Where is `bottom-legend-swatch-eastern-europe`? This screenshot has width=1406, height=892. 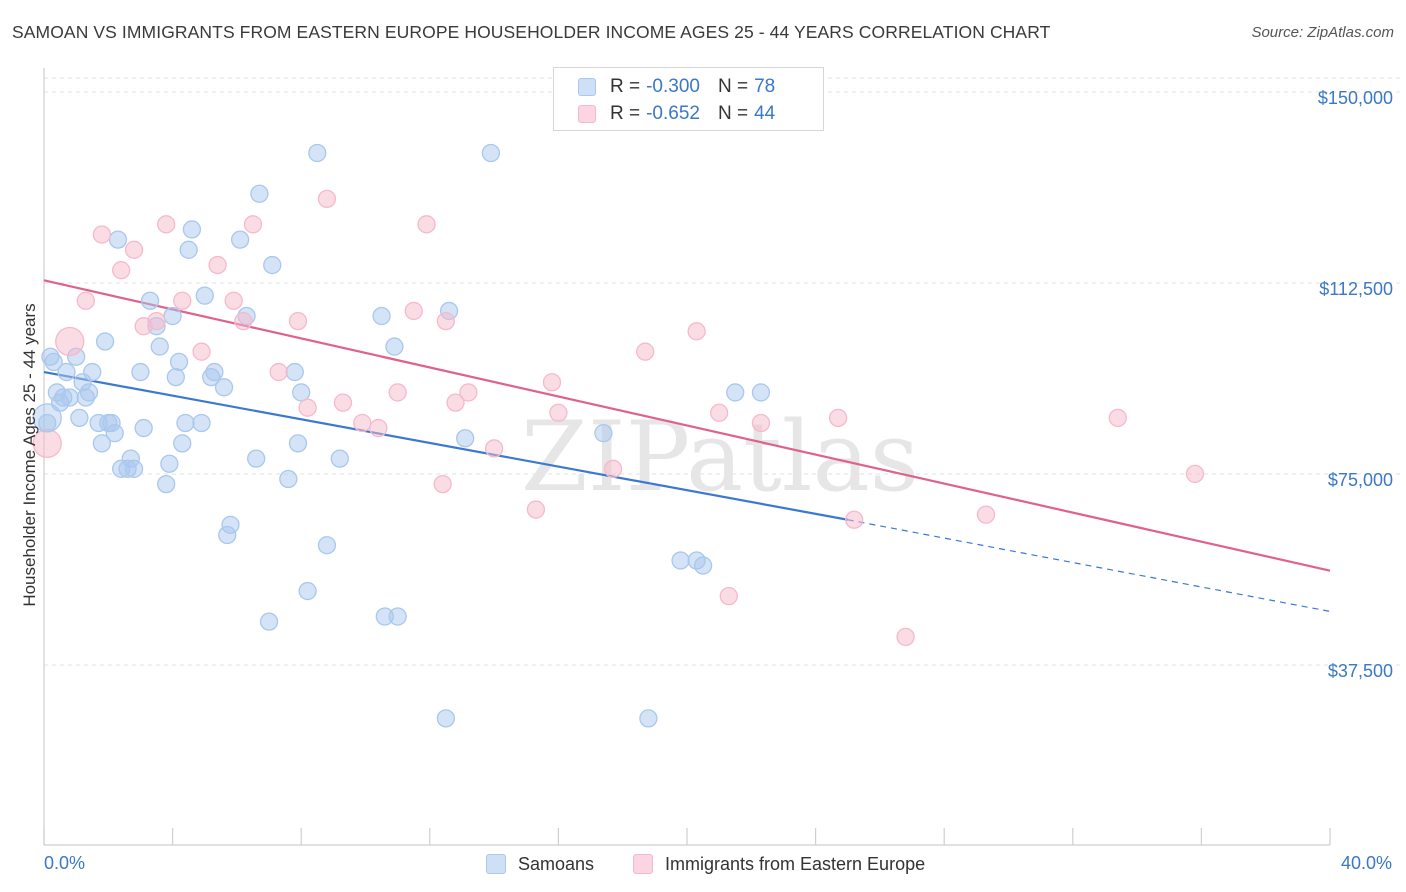
bottom-legend-swatch-eastern-europe is located at coordinates (643, 864).